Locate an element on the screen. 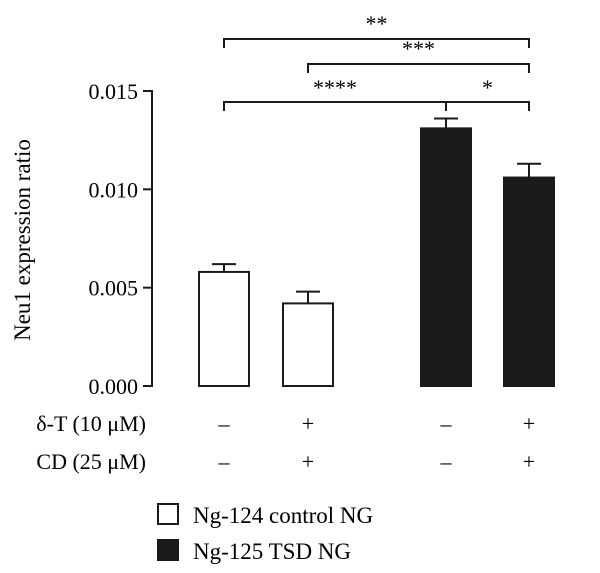 This screenshot has height=573, width=600. significance-brackets: ********* * is located at coordinates (376, 61).